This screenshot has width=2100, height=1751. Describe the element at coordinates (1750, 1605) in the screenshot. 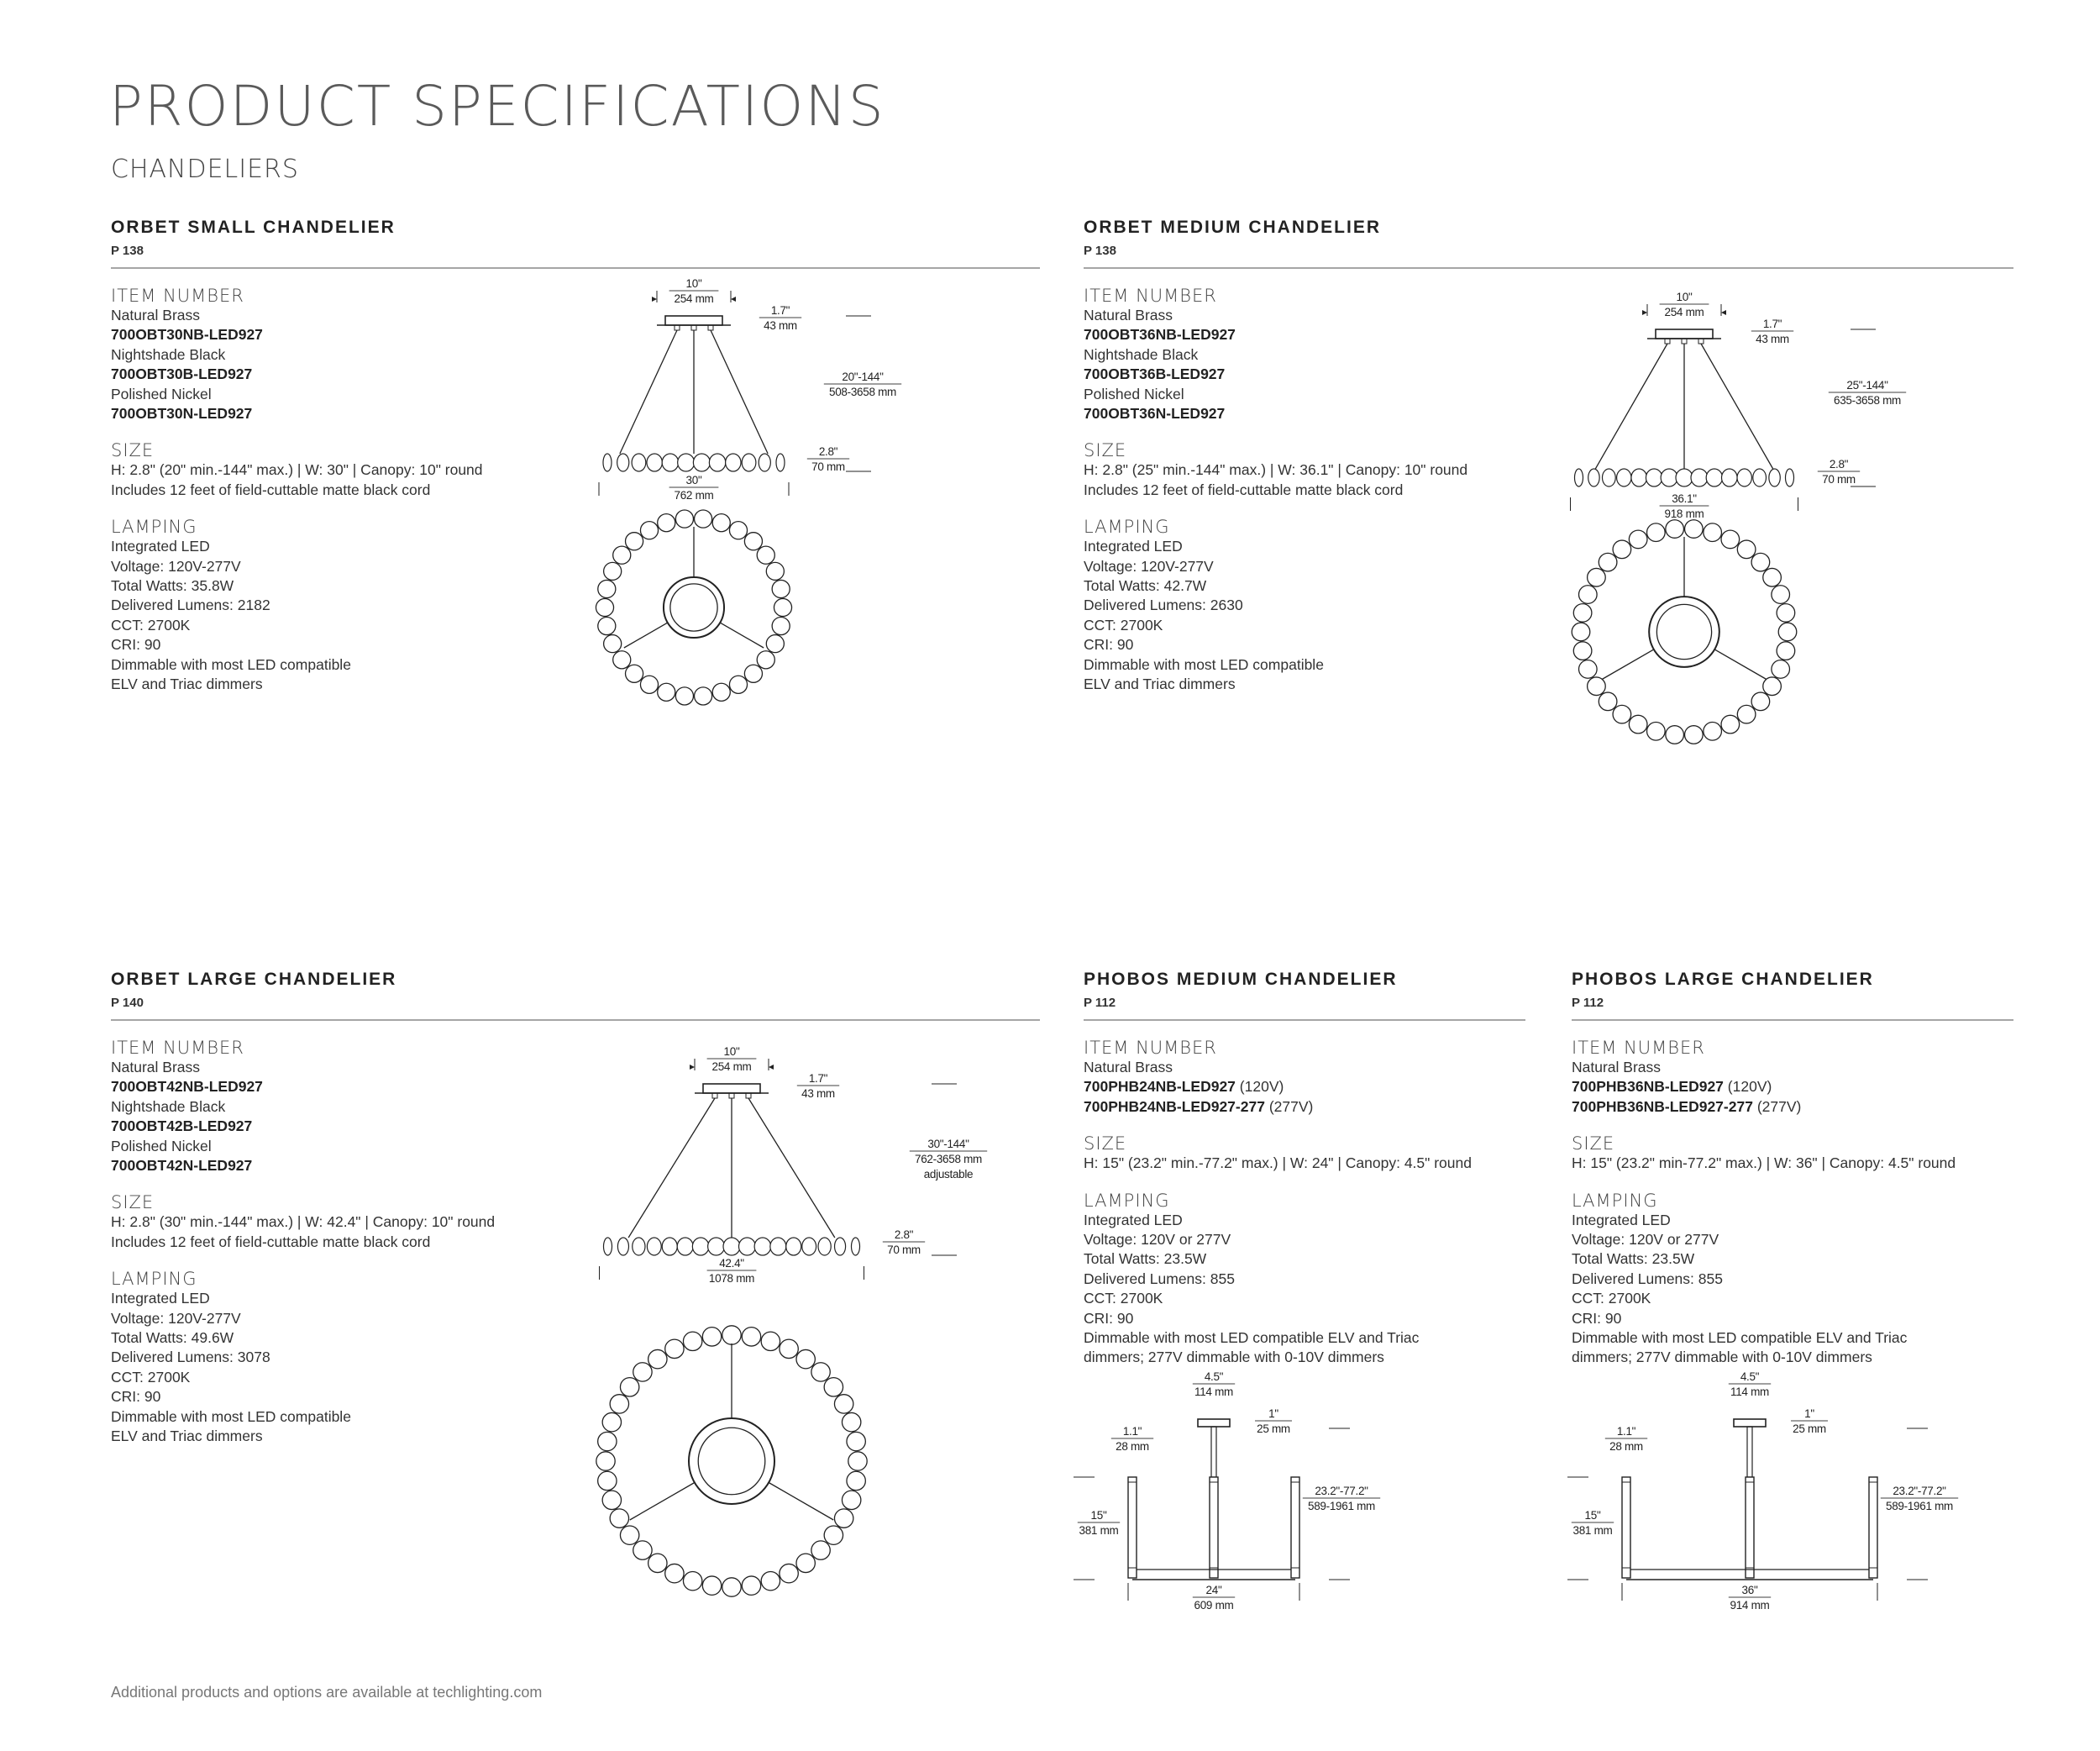

I see `dim-metric: 914 mm` at that location.